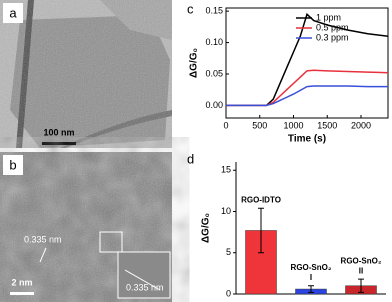 The width and height of the screenshot is (392, 302). I want to click on lattice-marker, so click(43, 255).